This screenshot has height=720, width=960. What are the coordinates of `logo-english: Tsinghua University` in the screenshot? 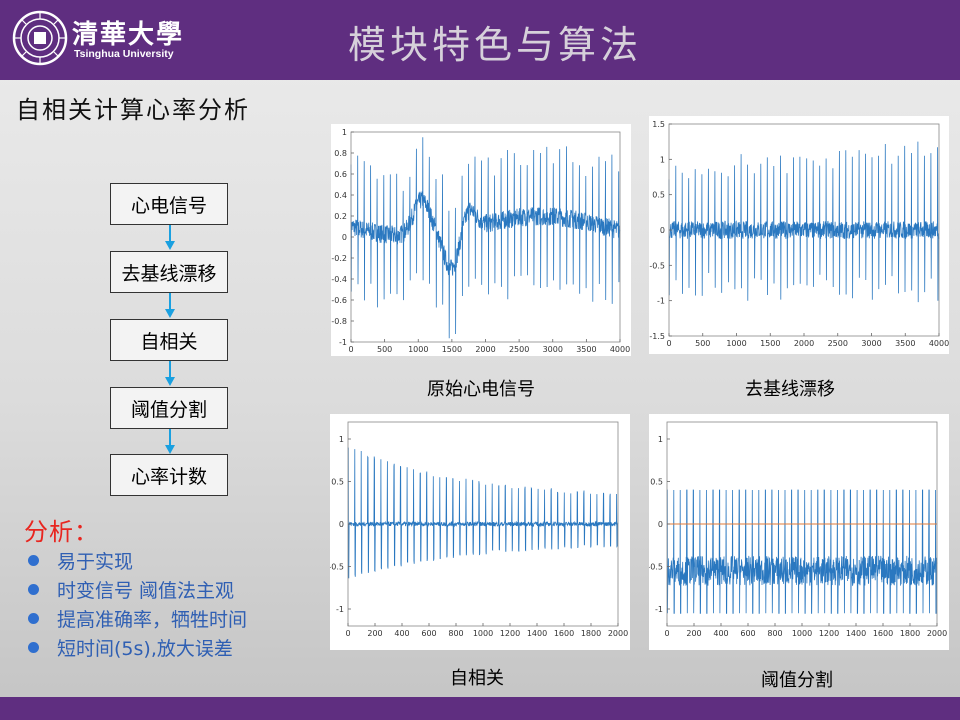 It's located at (124, 54).